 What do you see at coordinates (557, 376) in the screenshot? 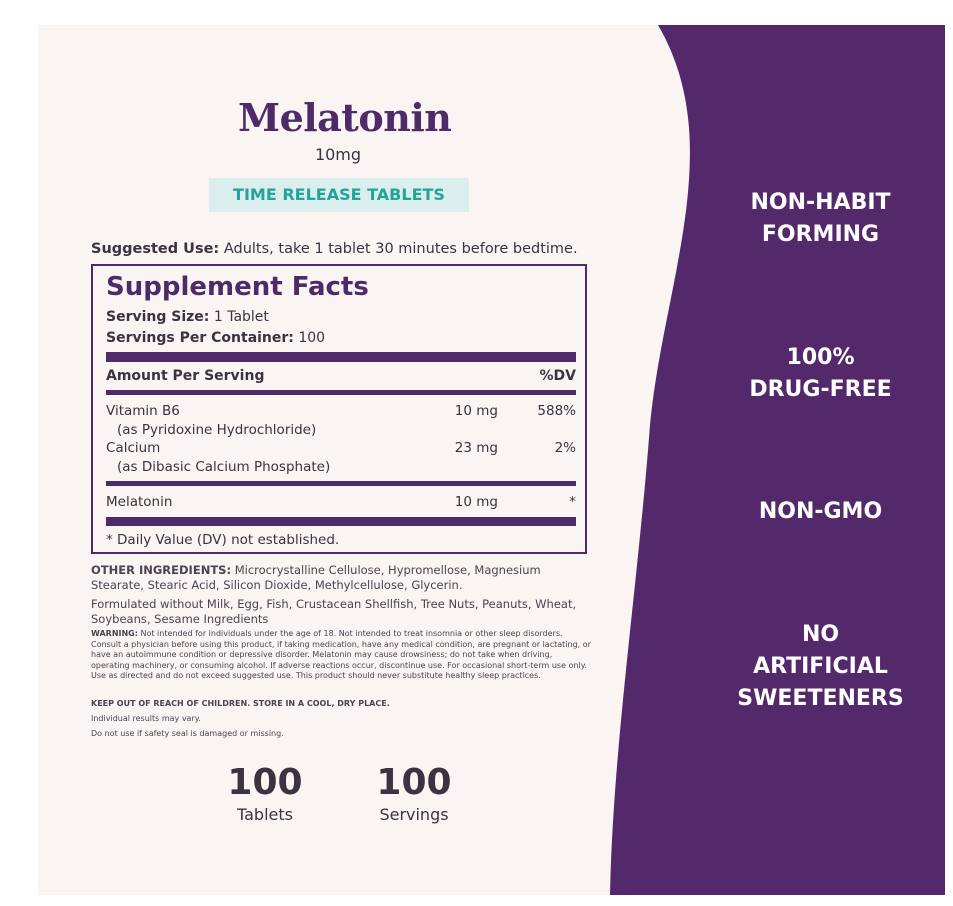
I see `dv-header: %DV` at bounding box center [557, 376].